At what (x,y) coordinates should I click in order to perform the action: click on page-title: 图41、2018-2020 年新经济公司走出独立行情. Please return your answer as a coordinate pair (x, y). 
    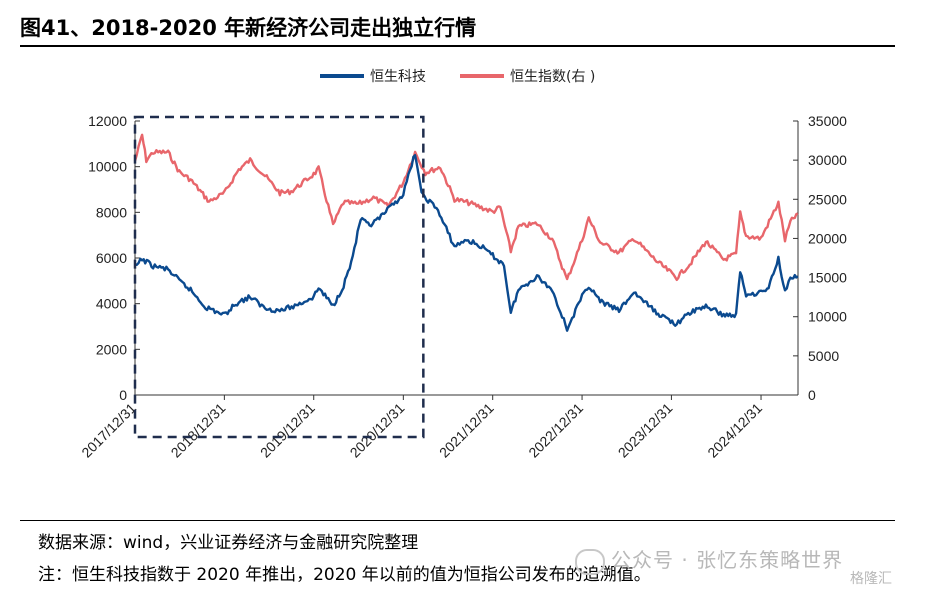
    Looking at the image, I should click on (248, 28).